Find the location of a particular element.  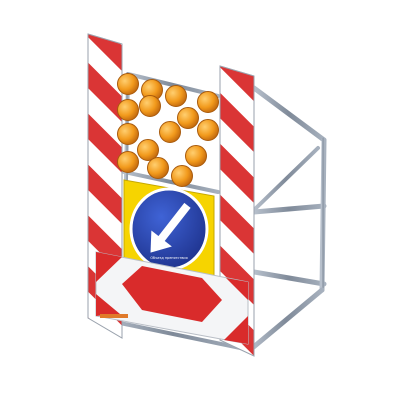

board-left-corner-top is located at coordinates (109, 267).